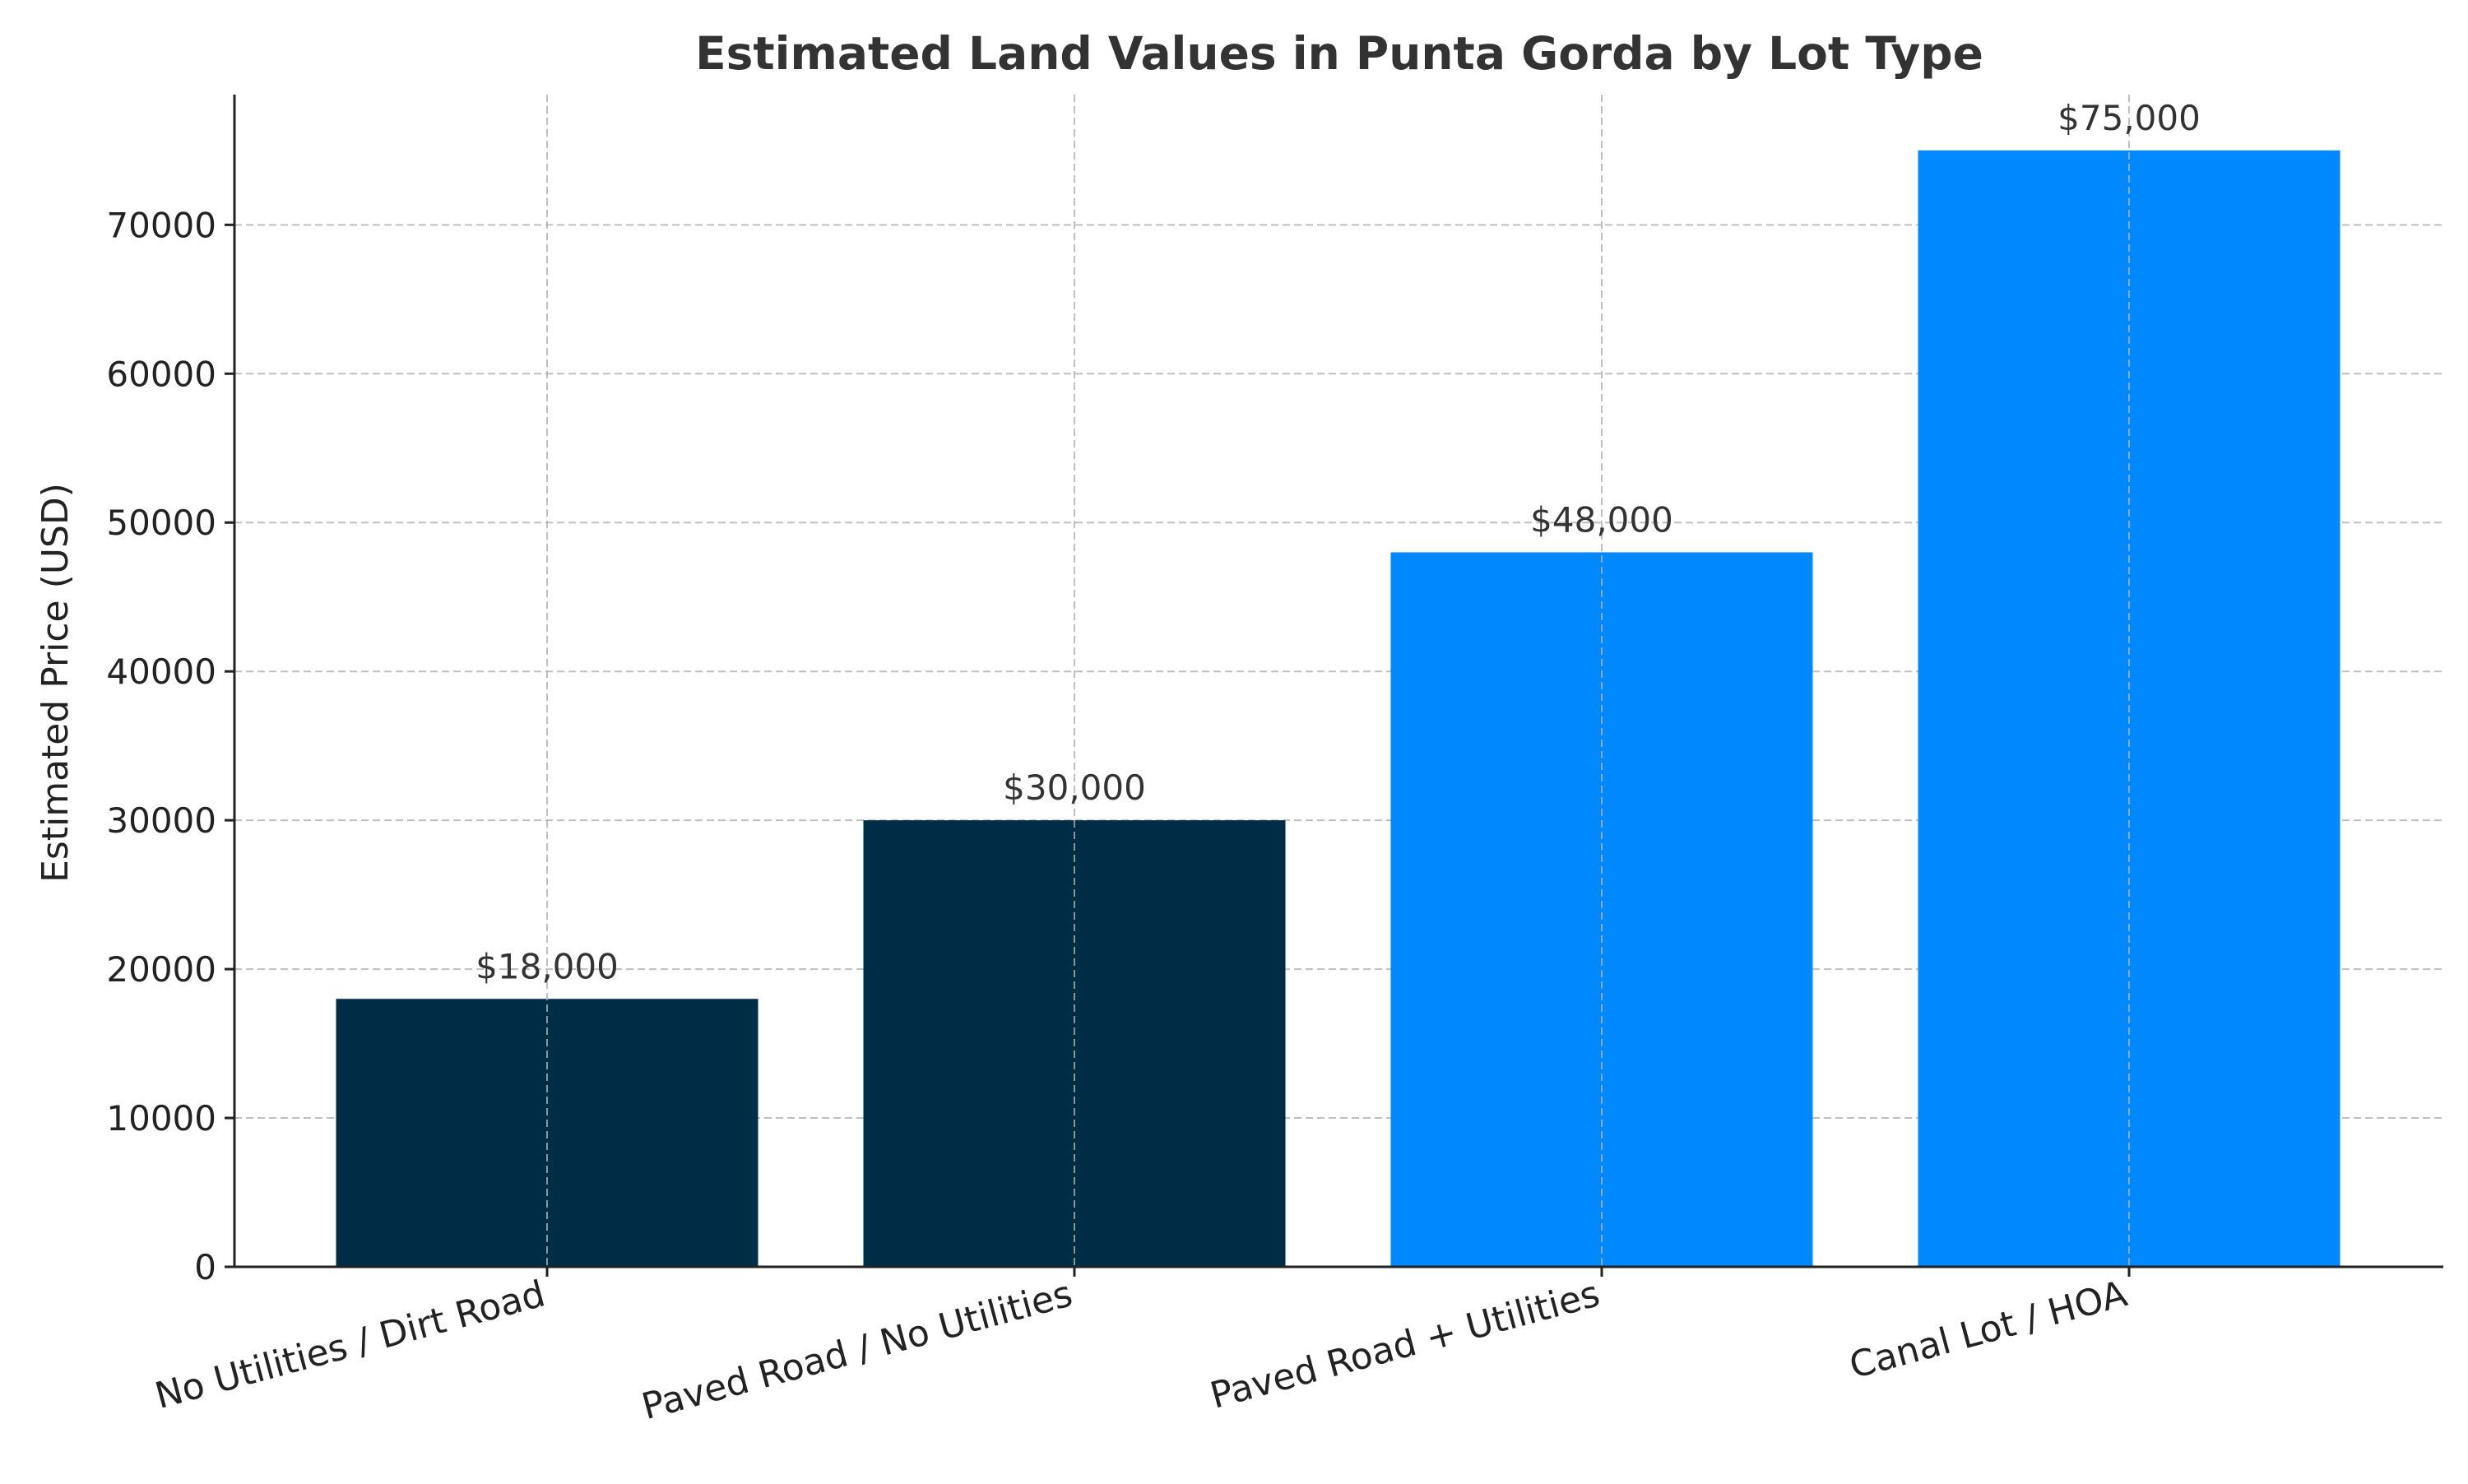 The width and height of the screenshot is (2468, 1484). What do you see at coordinates (161, 820) in the screenshot?
I see `y-tick-label: 30000` at bounding box center [161, 820].